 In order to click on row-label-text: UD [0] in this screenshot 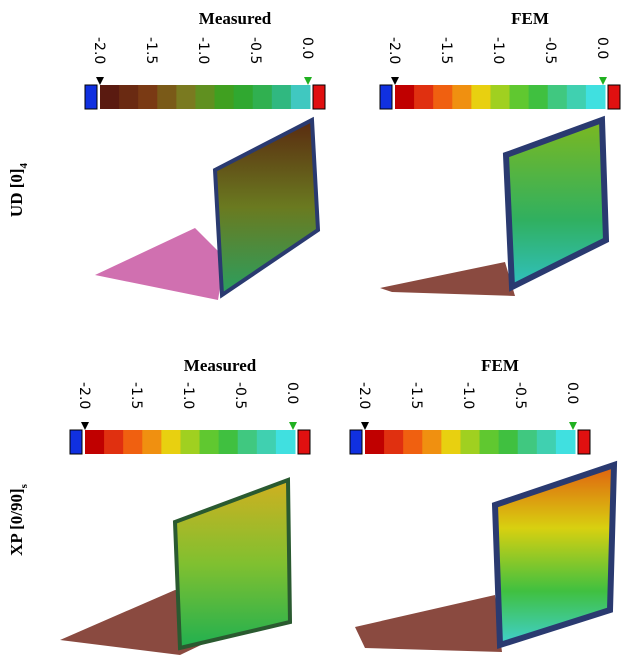, I will do `click(16, 192)`.